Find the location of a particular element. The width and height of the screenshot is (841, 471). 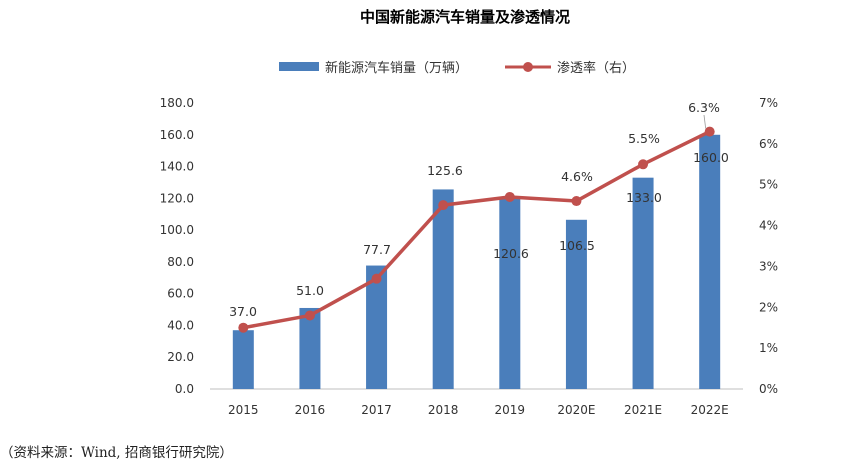

right-y-tick-label: 0% is located at coordinates (768, 389).